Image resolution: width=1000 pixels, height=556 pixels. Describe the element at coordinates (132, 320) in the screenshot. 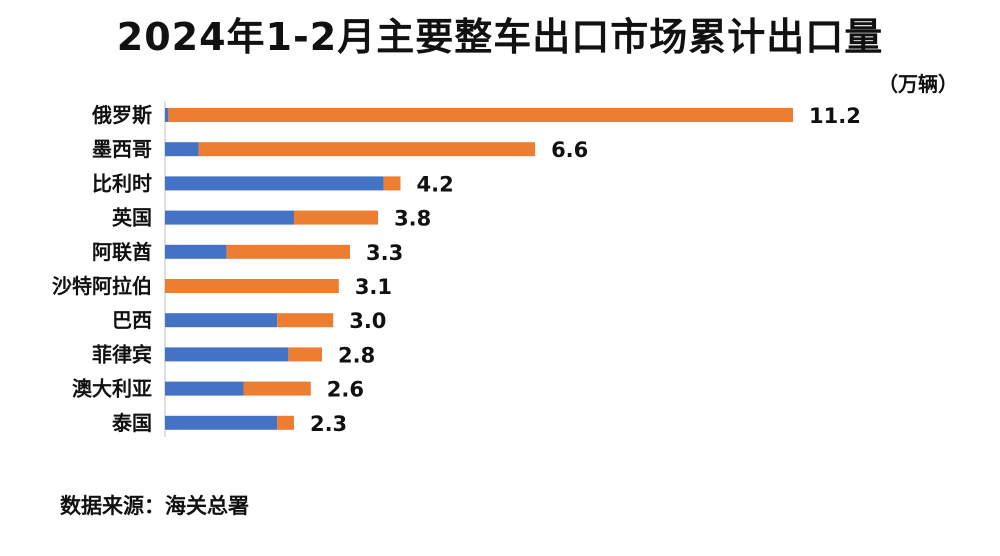

I see `category-label: 巴西` at that location.